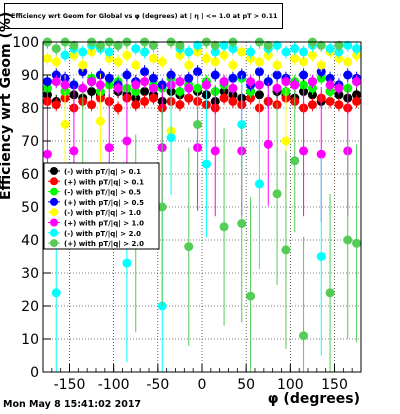 The image size is (400, 414). I want to click on legend-box, so click(101, 206).